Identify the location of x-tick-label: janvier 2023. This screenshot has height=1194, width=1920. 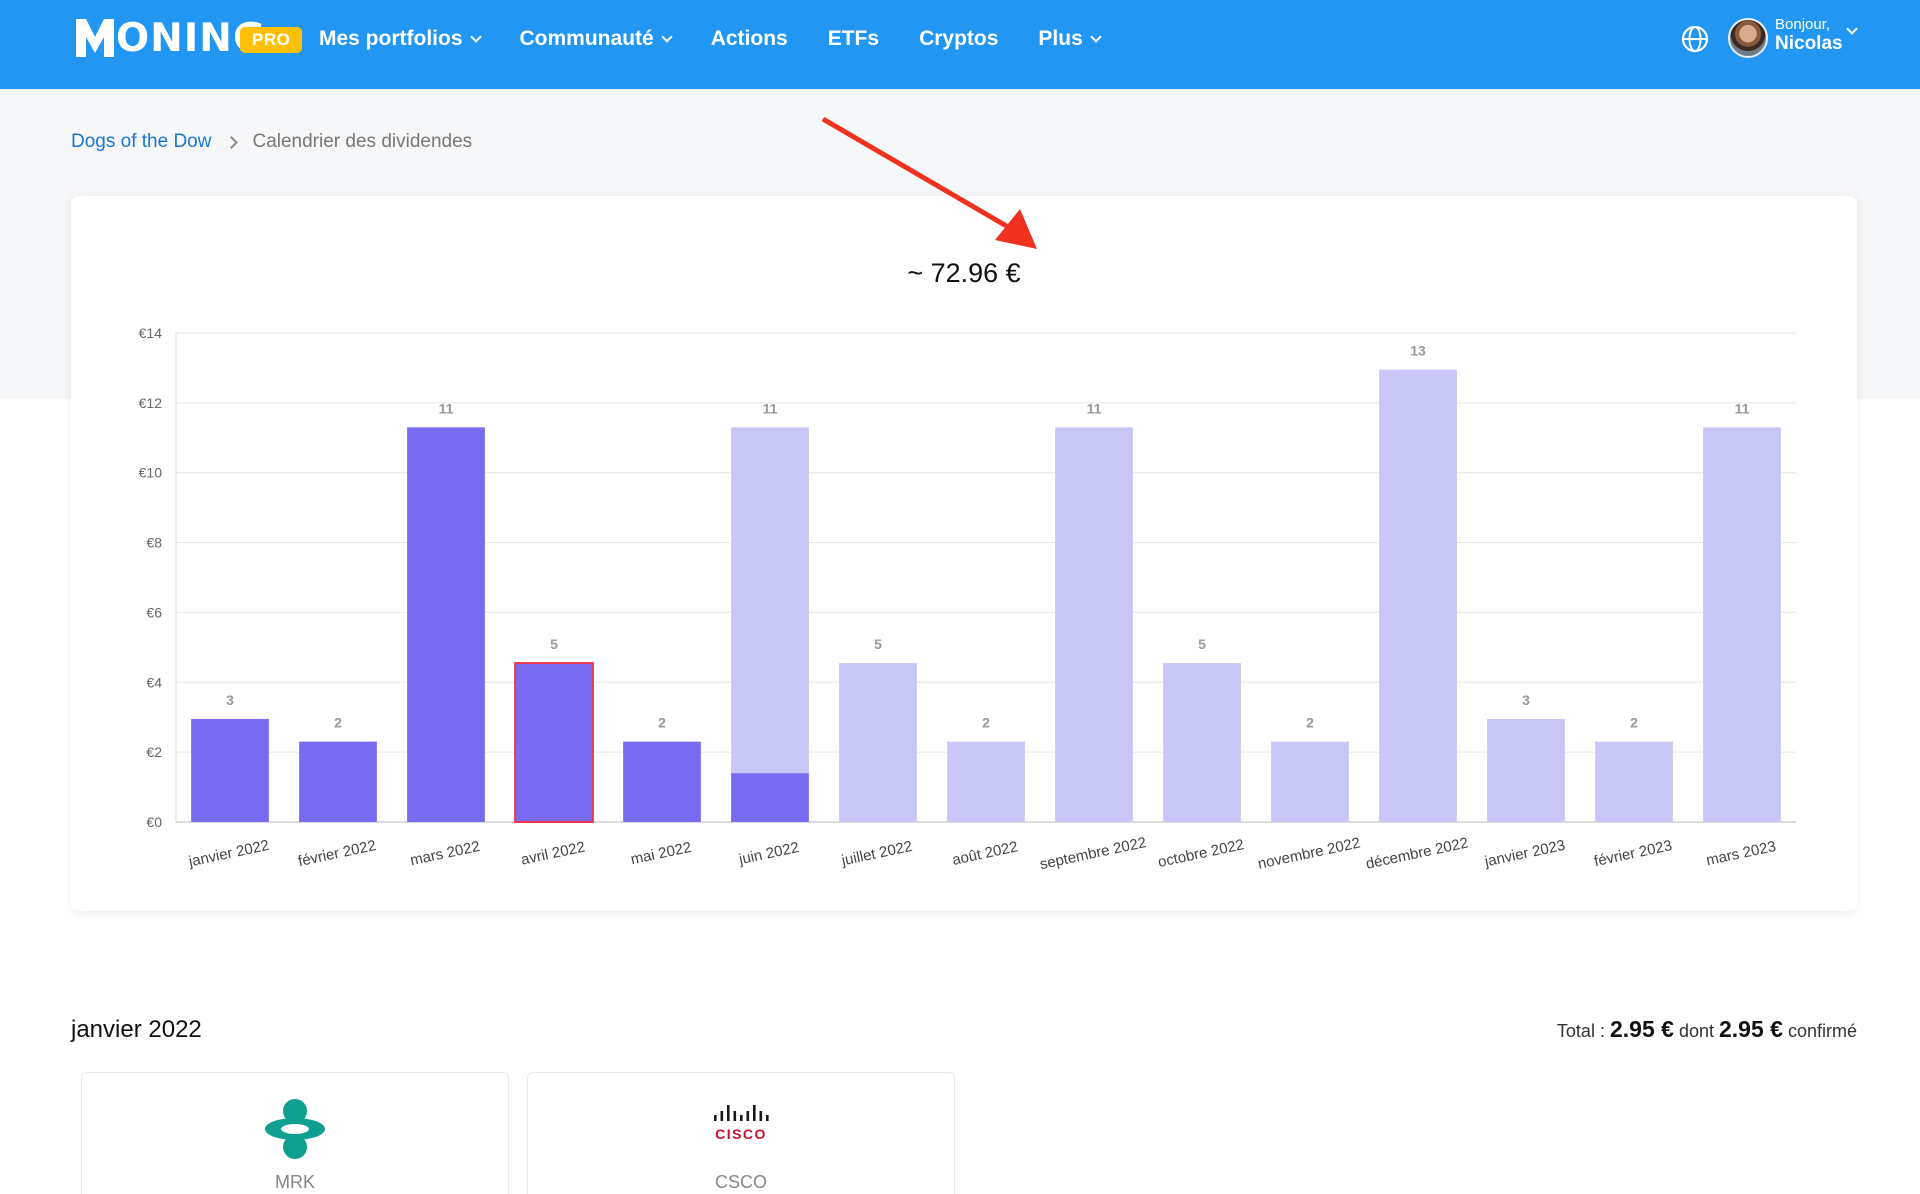
(1524, 854).